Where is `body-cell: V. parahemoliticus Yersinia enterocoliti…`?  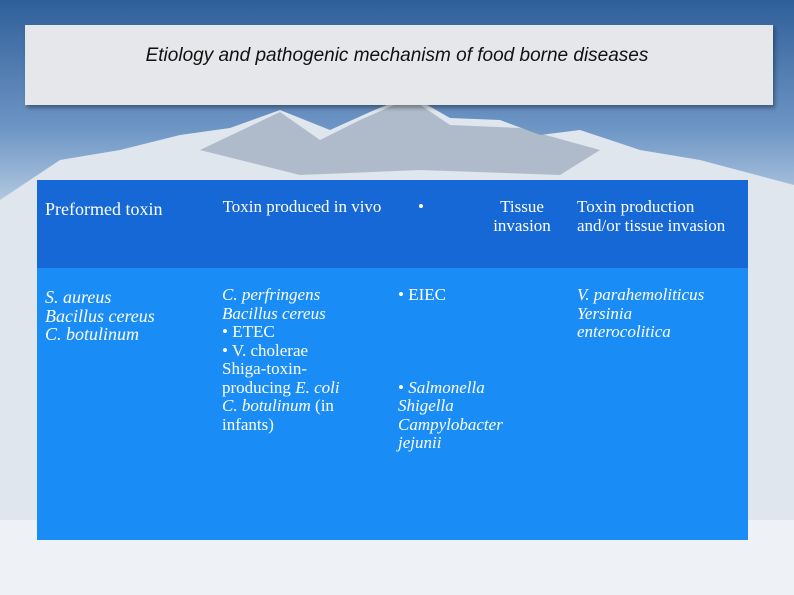
body-cell: V. parahemoliticus Yersinia enterocoliti… is located at coordinates (659, 313).